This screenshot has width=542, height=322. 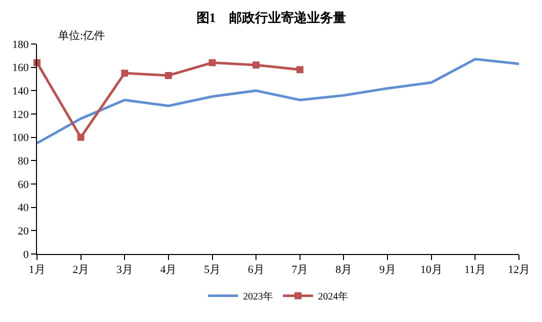 What do you see at coordinates (82, 35) in the screenshot?
I see `y-axis-title: 单位:亿件` at bounding box center [82, 35].